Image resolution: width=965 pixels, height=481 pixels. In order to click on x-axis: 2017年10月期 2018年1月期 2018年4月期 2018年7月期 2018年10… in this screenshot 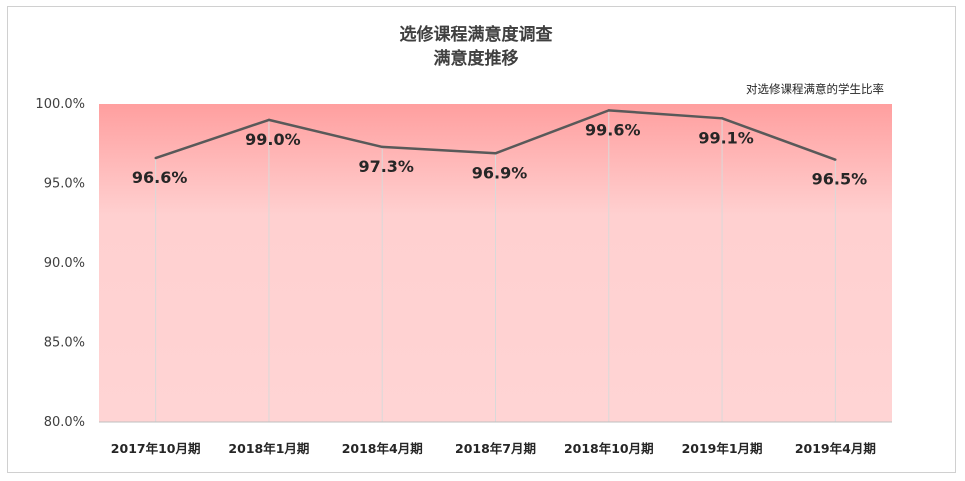, I will do `click(495, 438)`.